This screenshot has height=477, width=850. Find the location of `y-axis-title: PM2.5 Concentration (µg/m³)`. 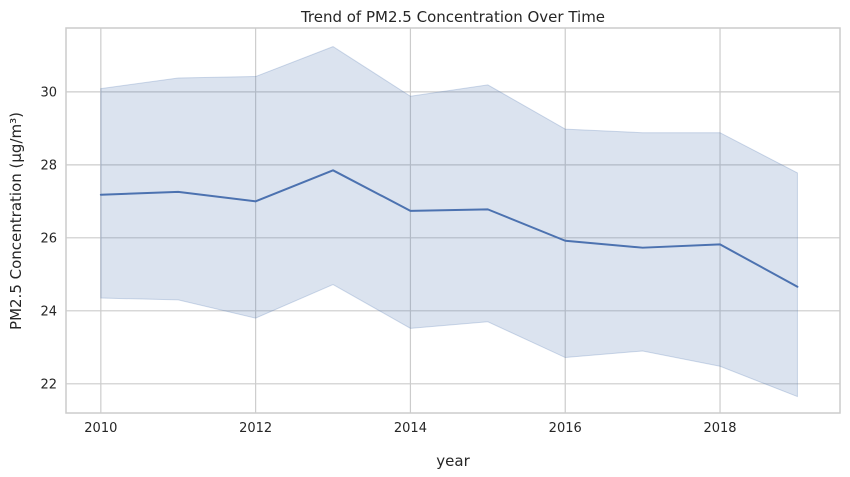

y-axis-title: PM2.5 Concentration (µg/m³) is located at coordinates (16, 221).